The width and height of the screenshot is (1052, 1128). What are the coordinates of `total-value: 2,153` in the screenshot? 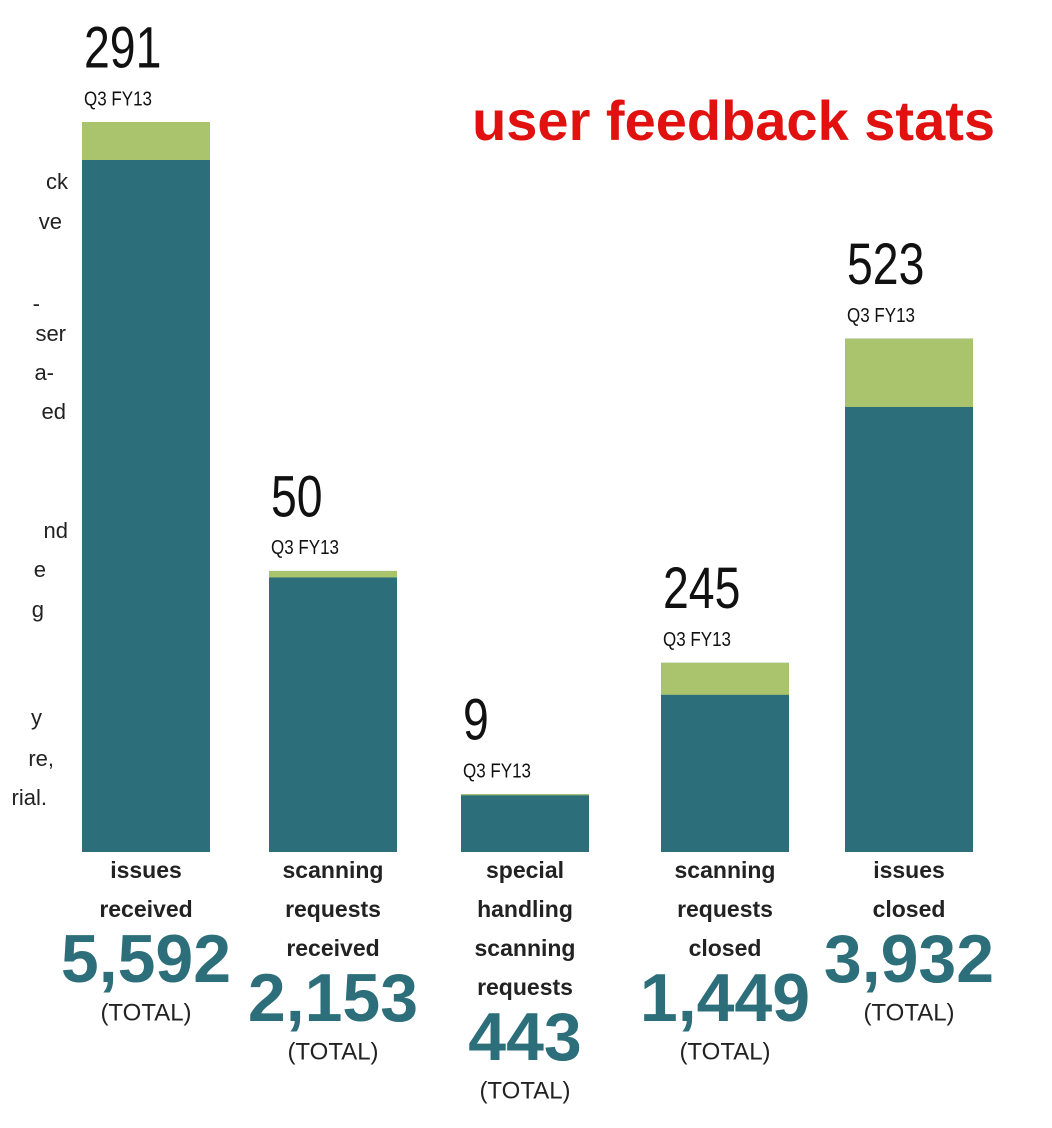 It's located at (333, 998).